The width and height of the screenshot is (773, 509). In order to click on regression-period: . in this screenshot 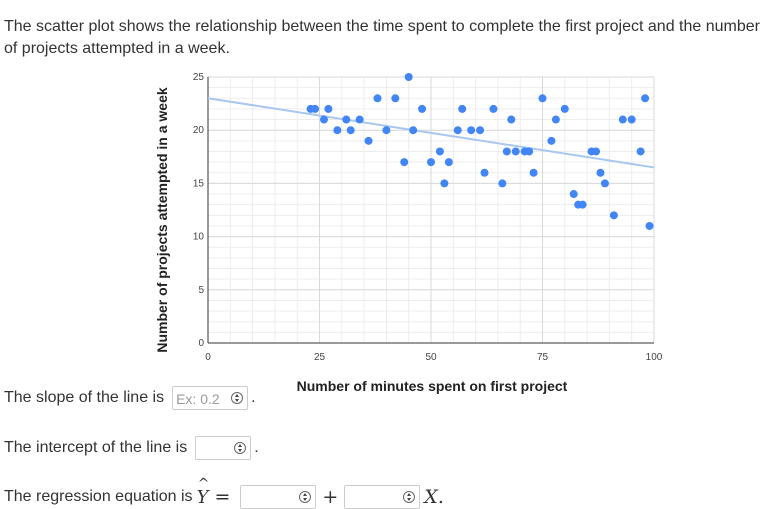, I will do `click(440, 497)`.